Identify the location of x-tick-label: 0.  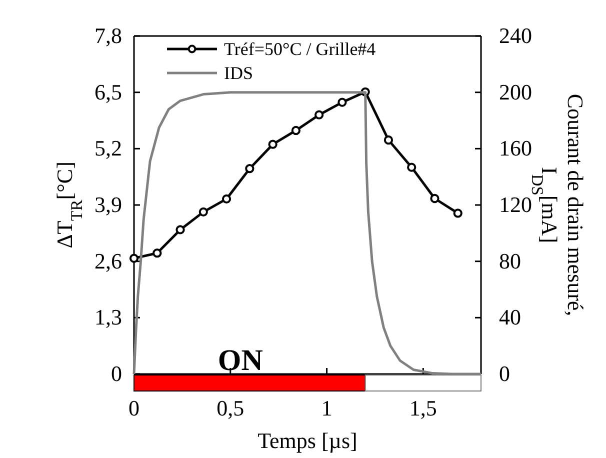
(134, 408).